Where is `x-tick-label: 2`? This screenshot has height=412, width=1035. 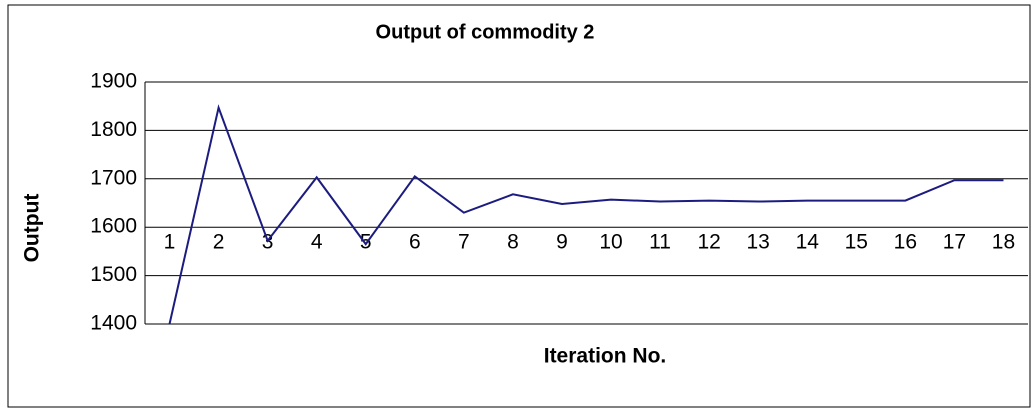
x-tick-label: 2 is located at coordinates (219, 242).